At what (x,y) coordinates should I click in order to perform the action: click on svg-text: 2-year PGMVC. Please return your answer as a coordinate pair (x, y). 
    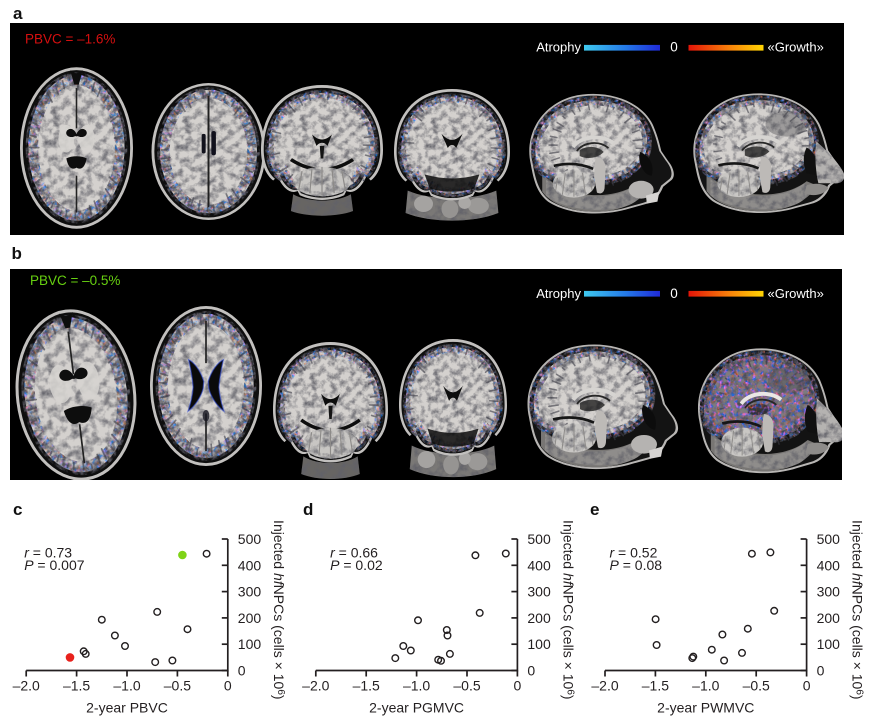
    Looking at the image, I should click on (416, 708).